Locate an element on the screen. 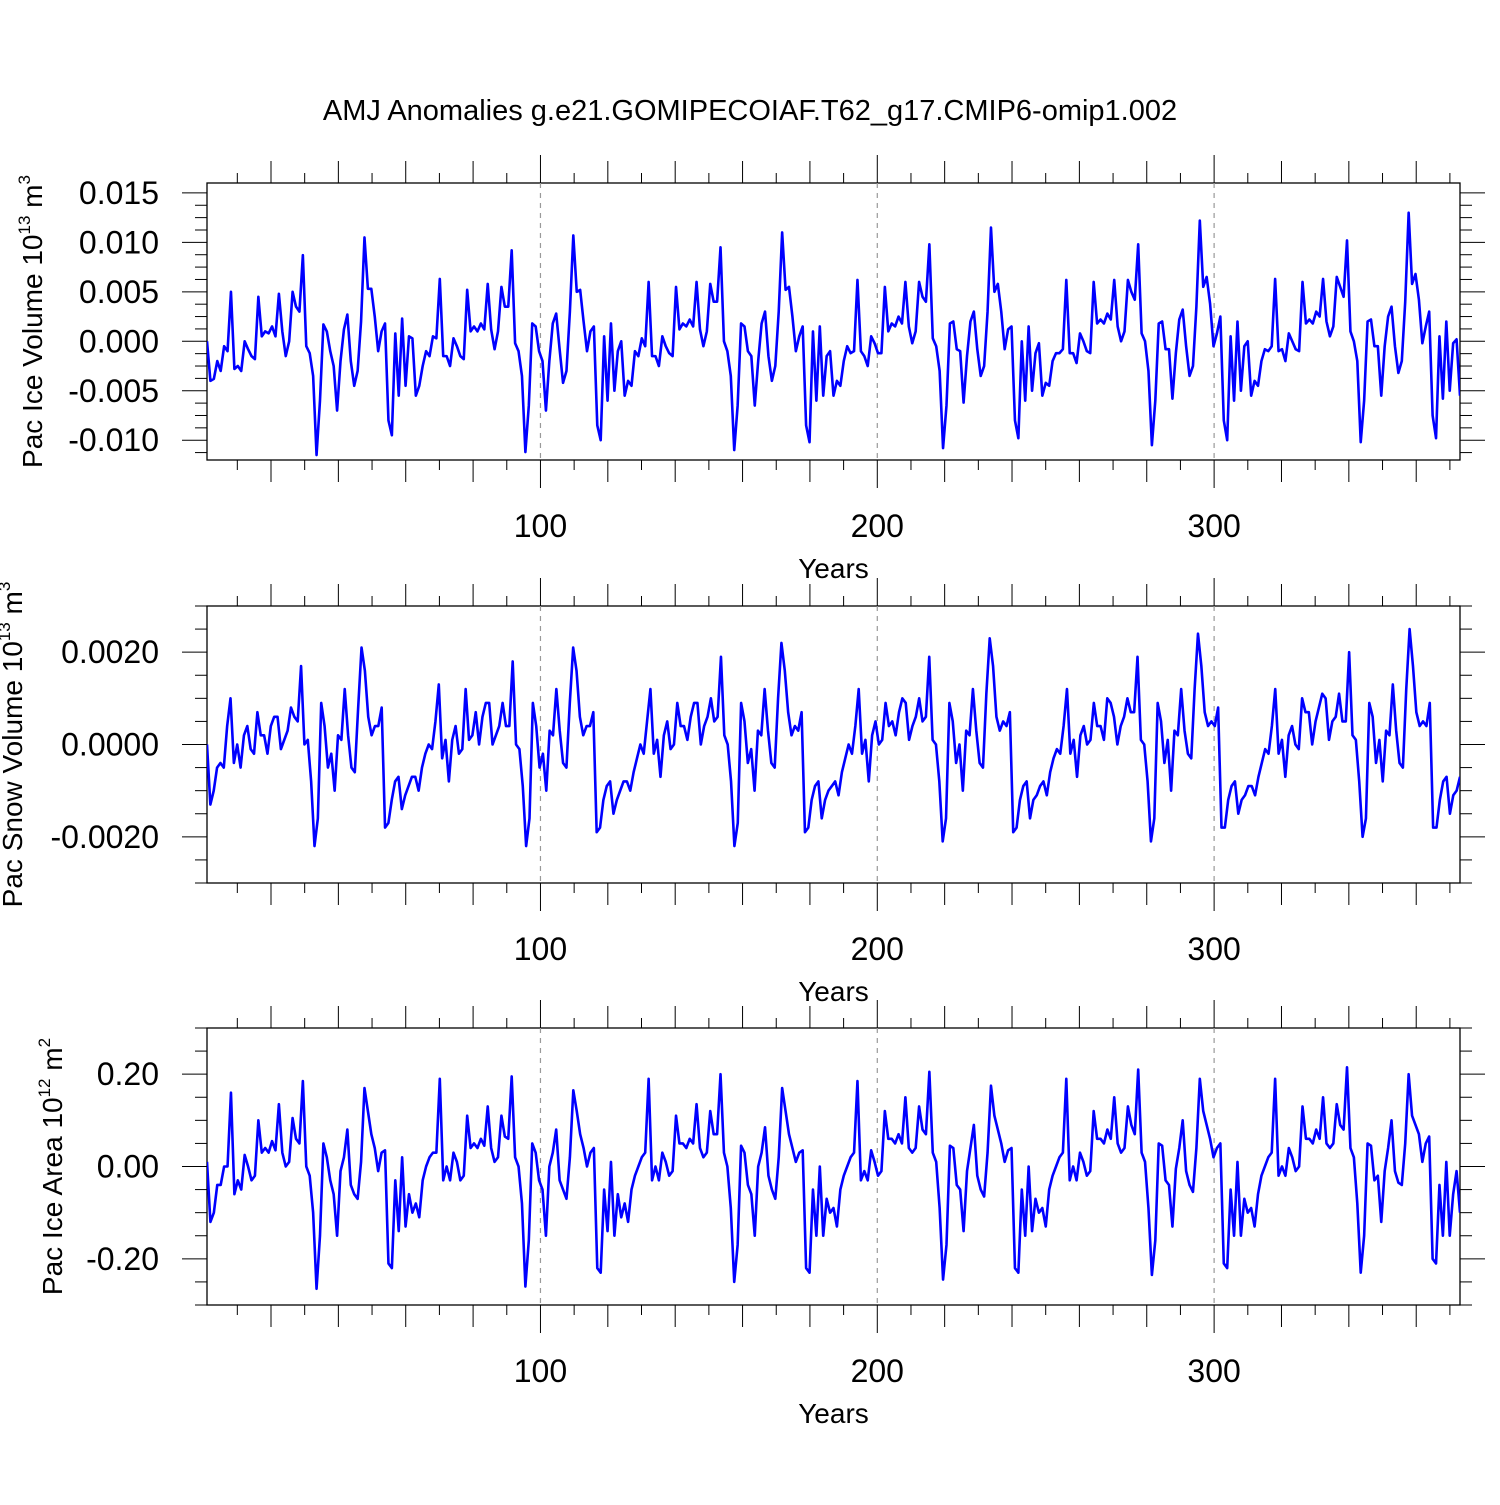 This screenshot has height=1505, width=1500. y-tick-label: 0.000 is located at coordinates (119, 341).